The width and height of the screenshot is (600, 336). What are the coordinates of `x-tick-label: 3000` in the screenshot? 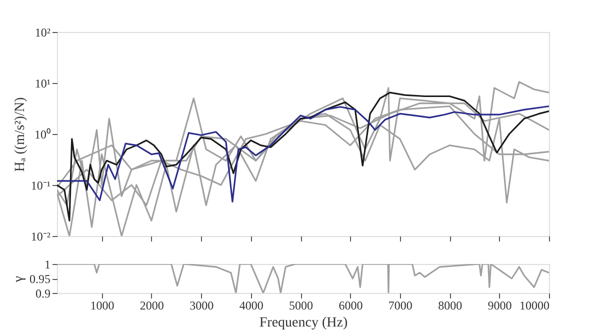 It's located at (202, 305).